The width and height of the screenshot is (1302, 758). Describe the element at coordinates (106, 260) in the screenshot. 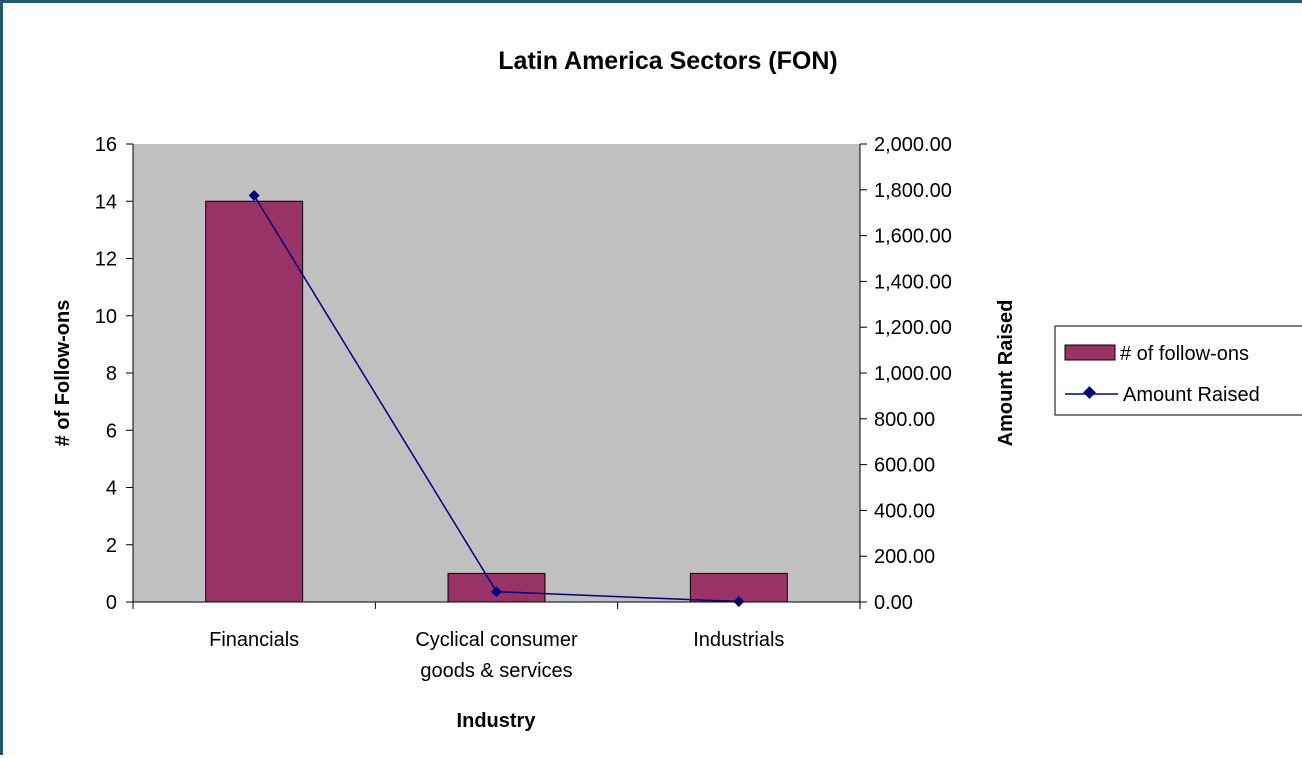

I see `y-tick-label-6: 12` at that location.